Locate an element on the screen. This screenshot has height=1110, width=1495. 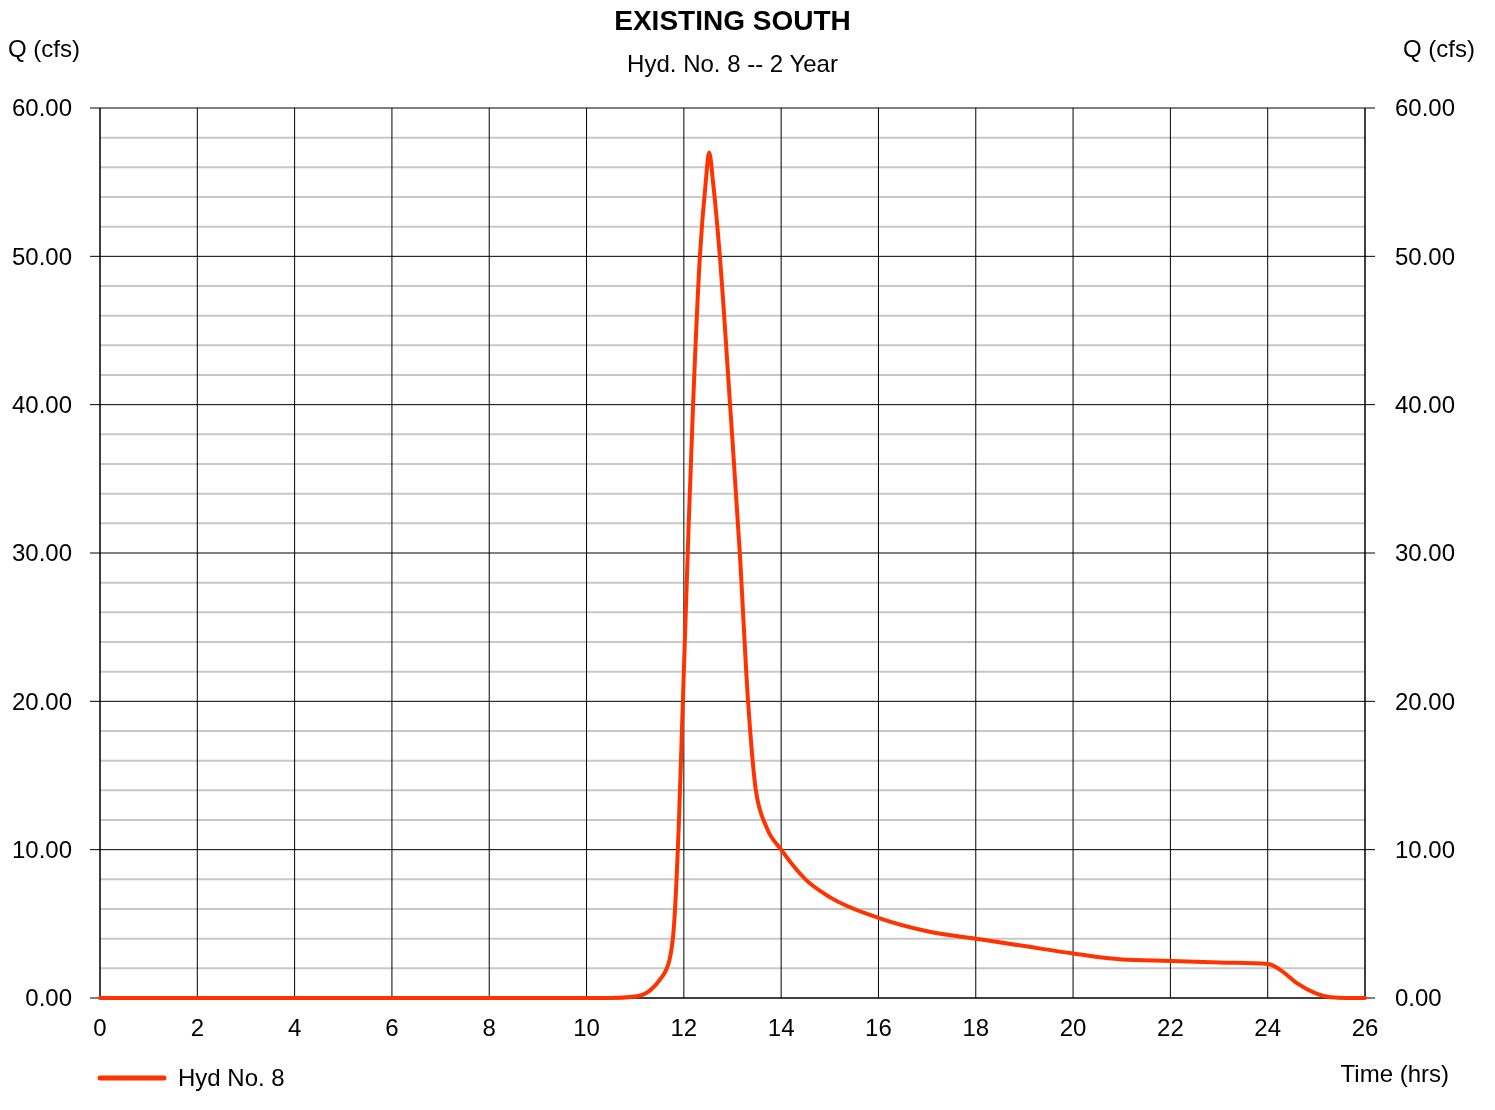
x-tick-label: 18 is located at coordinates (976, 1027).